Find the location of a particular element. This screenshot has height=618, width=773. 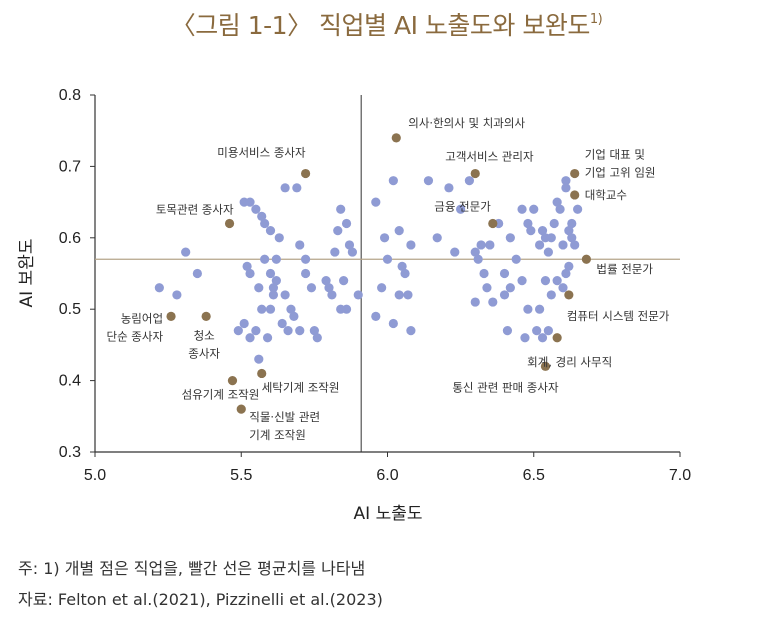

point-label: 대학교수 is located at coordinates (606, 195).